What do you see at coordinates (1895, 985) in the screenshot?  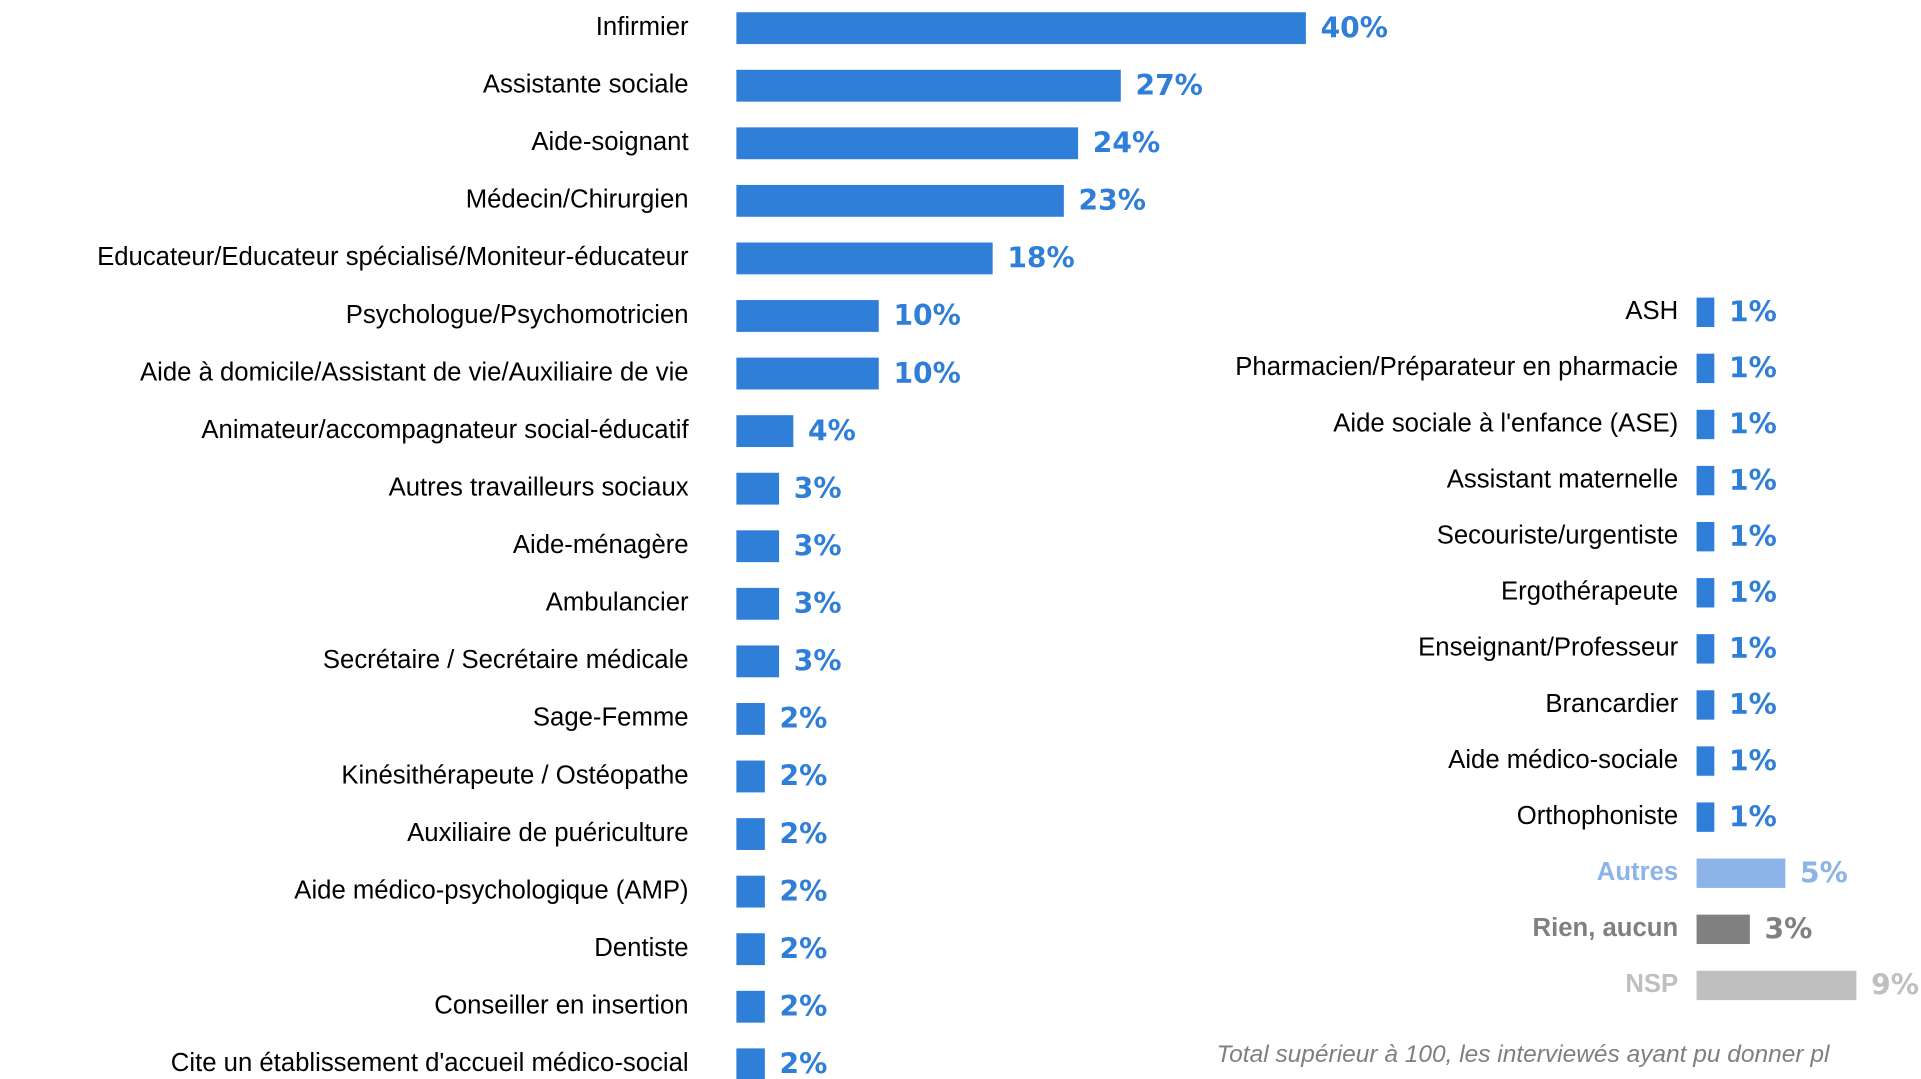 I see `value-label: 9%` at bounding box center [1895, 985].